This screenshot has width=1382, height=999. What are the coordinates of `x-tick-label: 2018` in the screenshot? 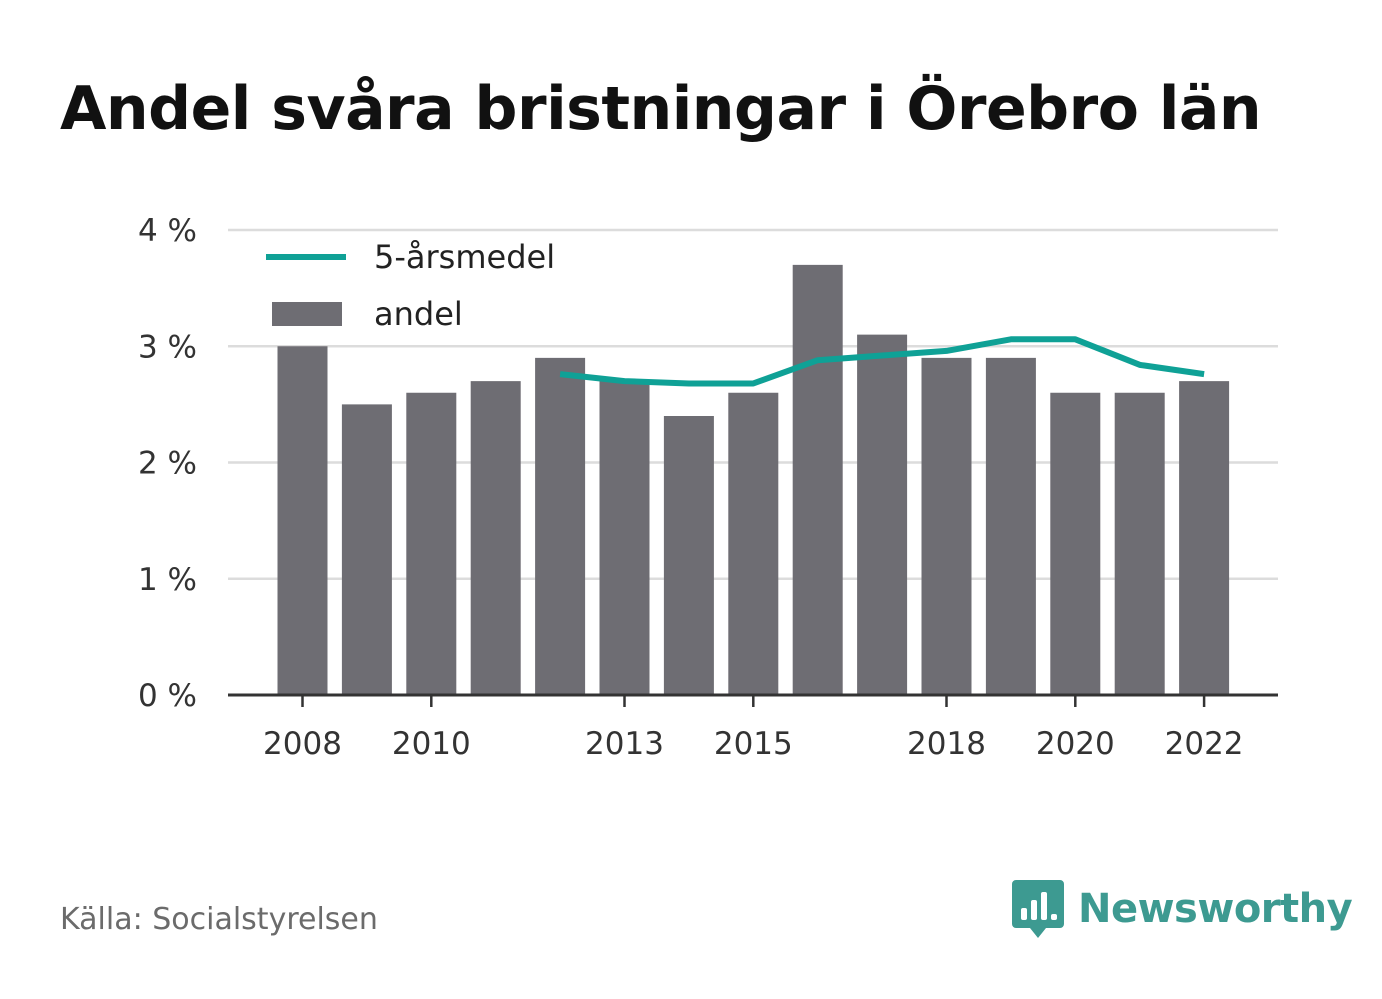 It's located at (946, 744).